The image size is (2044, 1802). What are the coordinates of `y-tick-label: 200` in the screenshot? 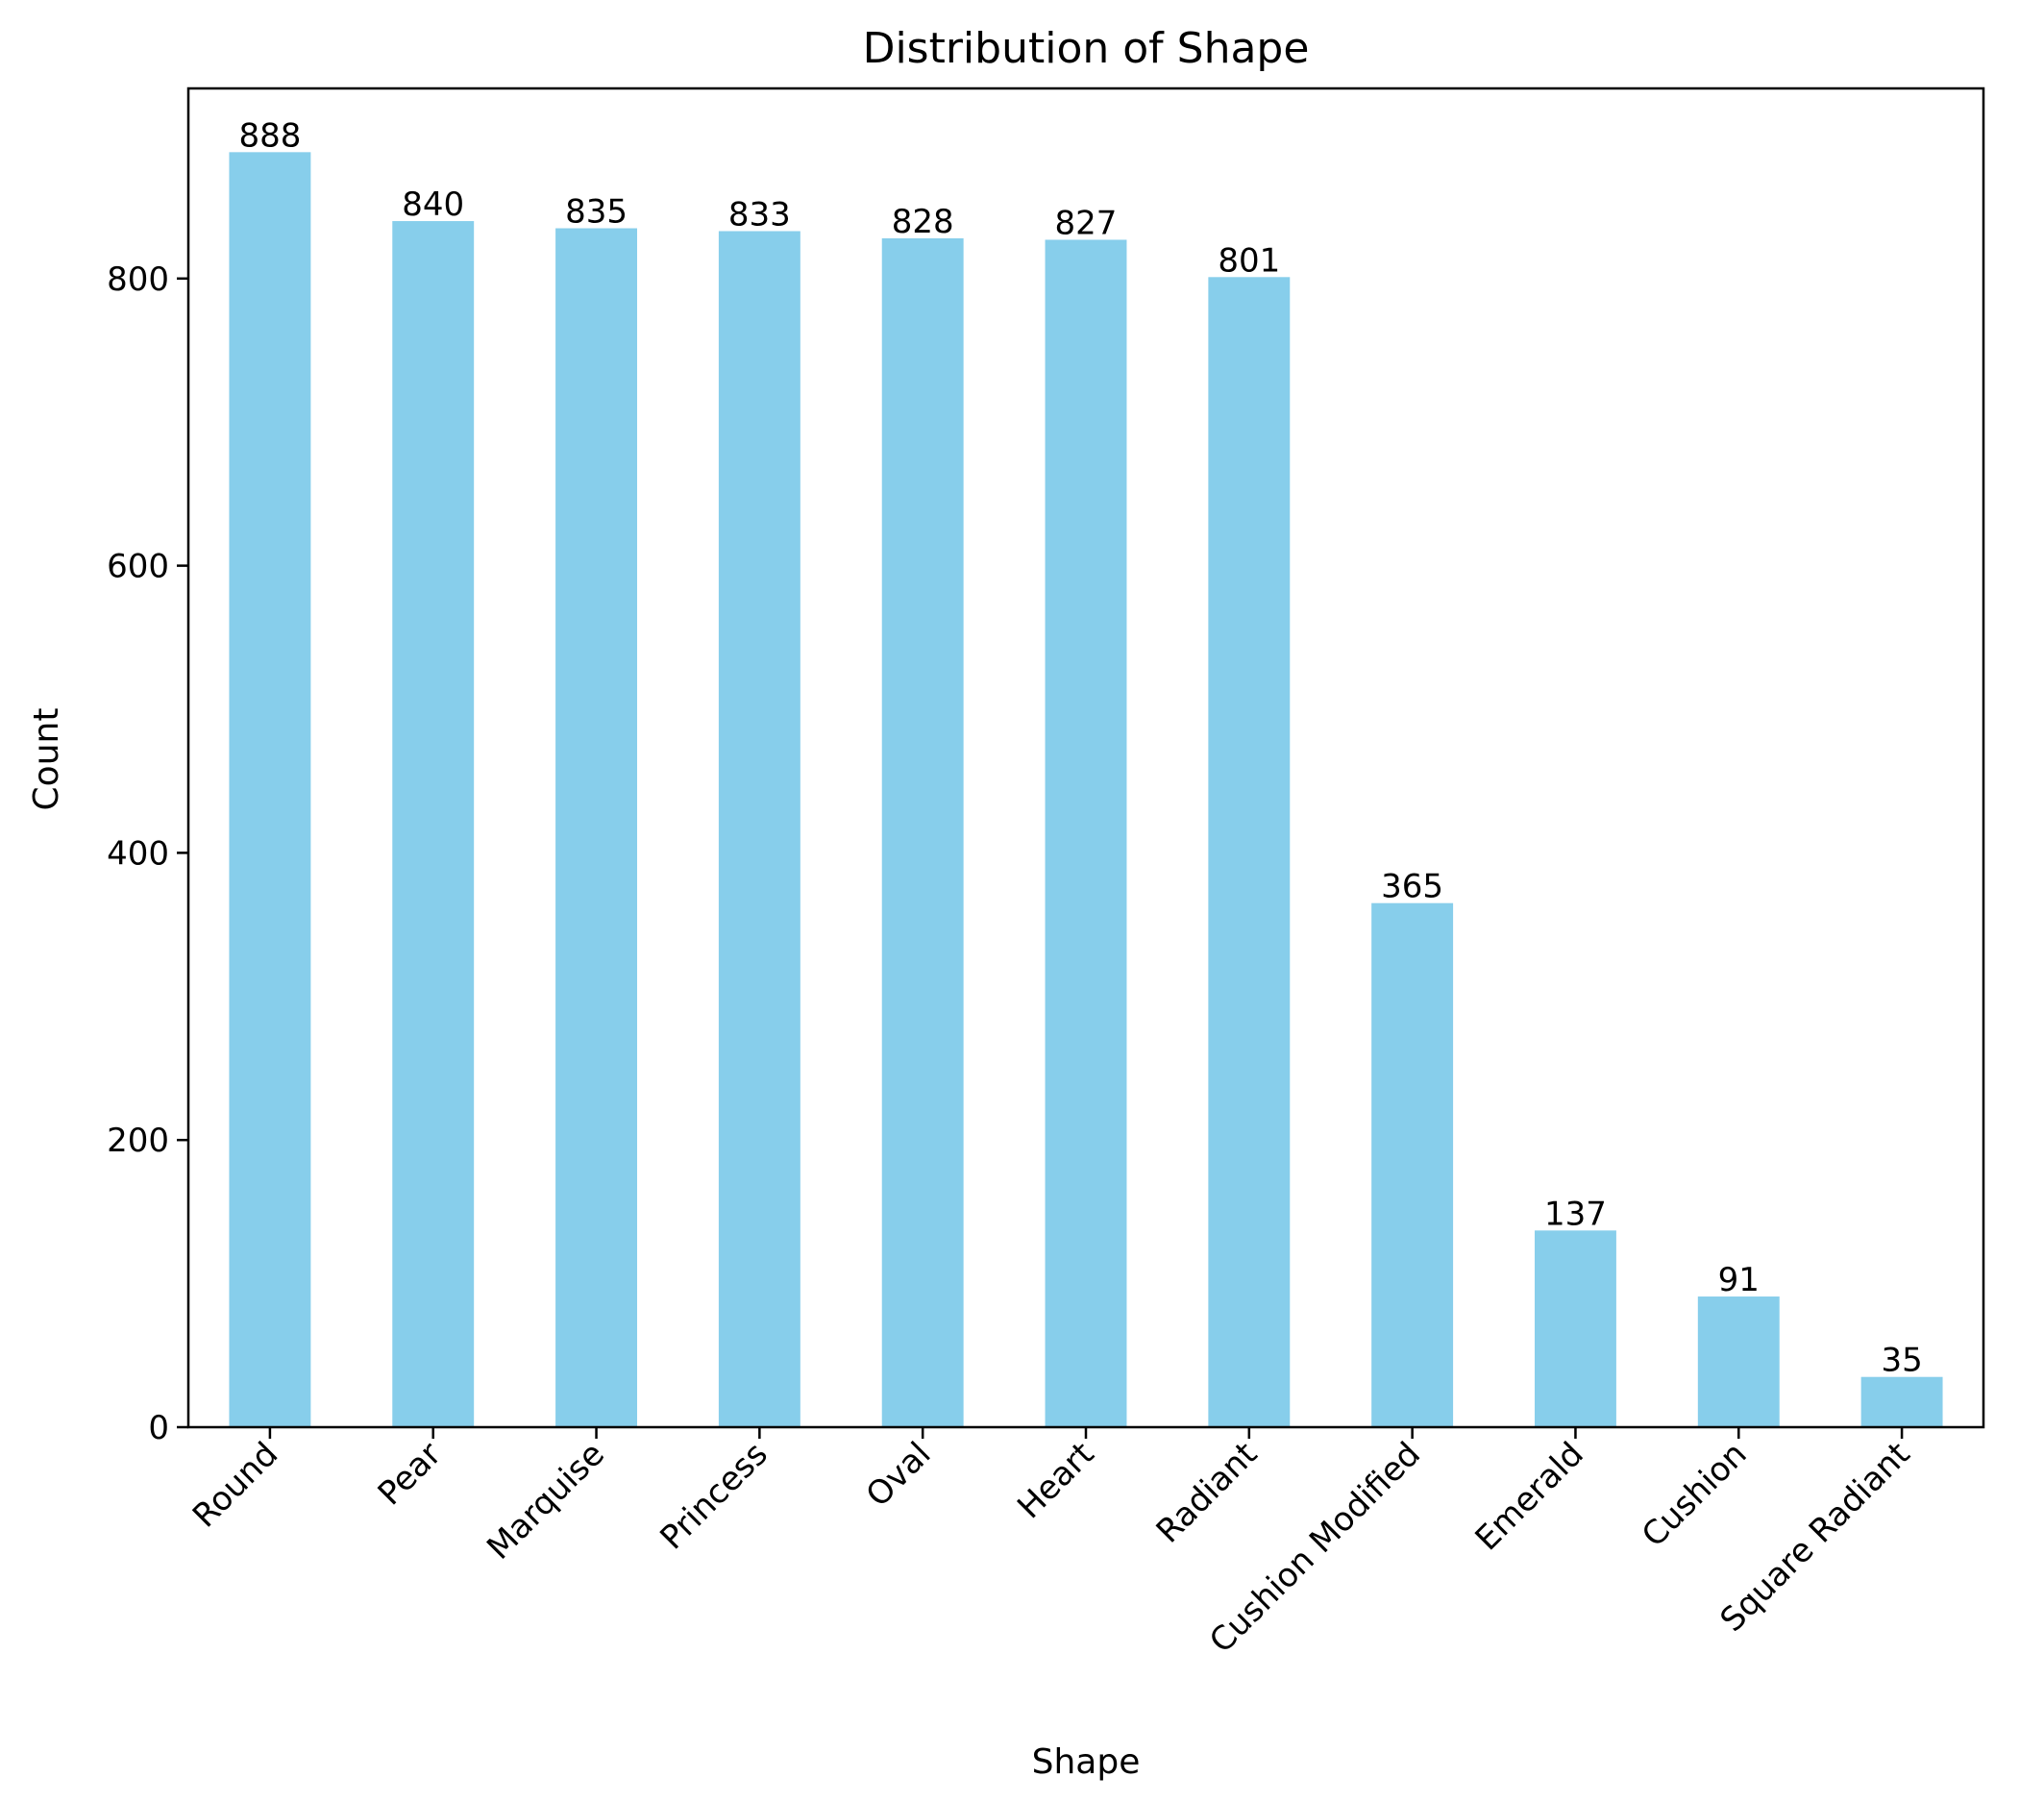 It's located at (138, 1141).